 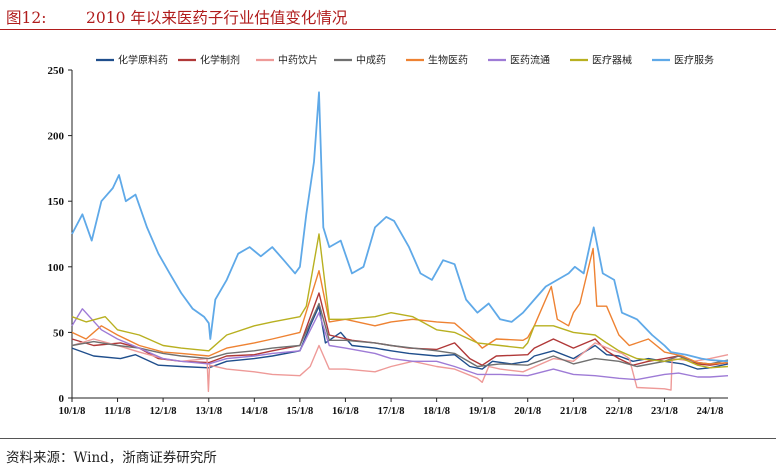 I want to click on legend-item-2: 化学制剂, so click(x=209, y=60).